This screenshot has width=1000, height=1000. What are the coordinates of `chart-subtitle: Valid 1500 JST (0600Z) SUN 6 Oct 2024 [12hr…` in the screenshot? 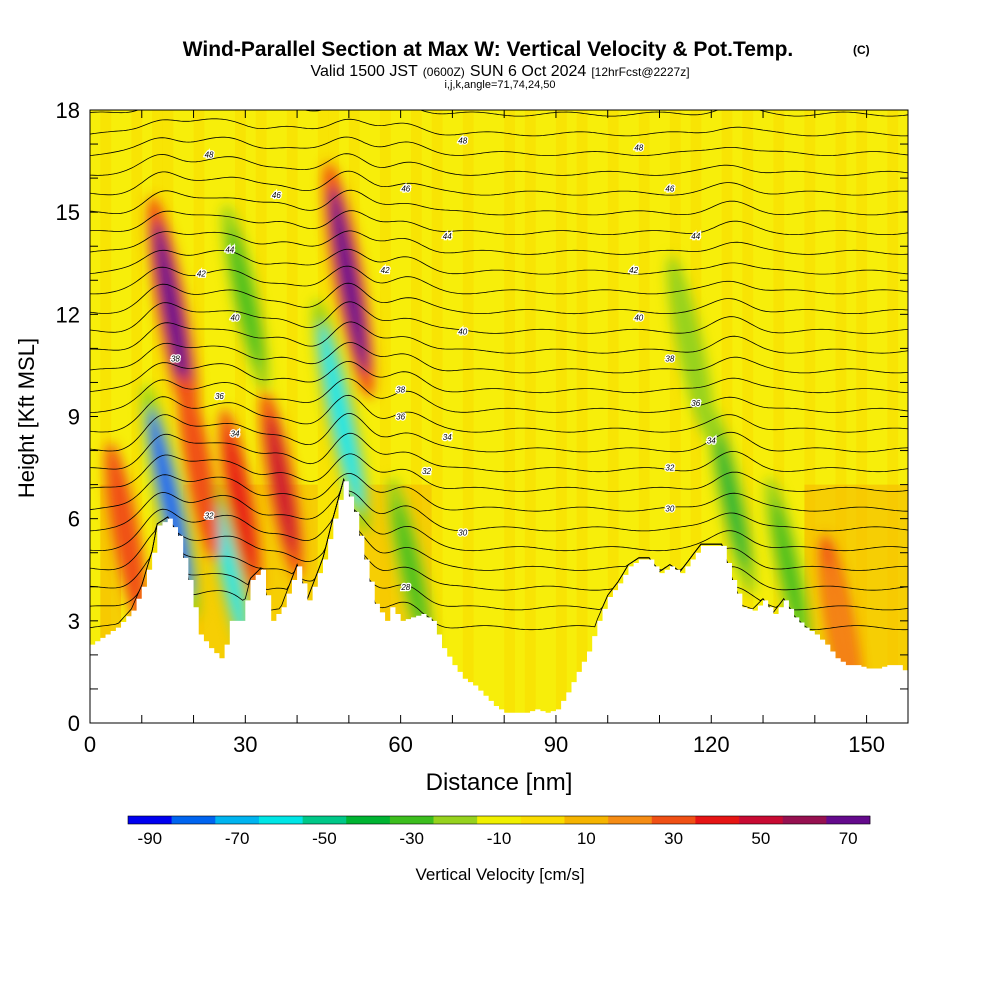 It's located at (499, 71).